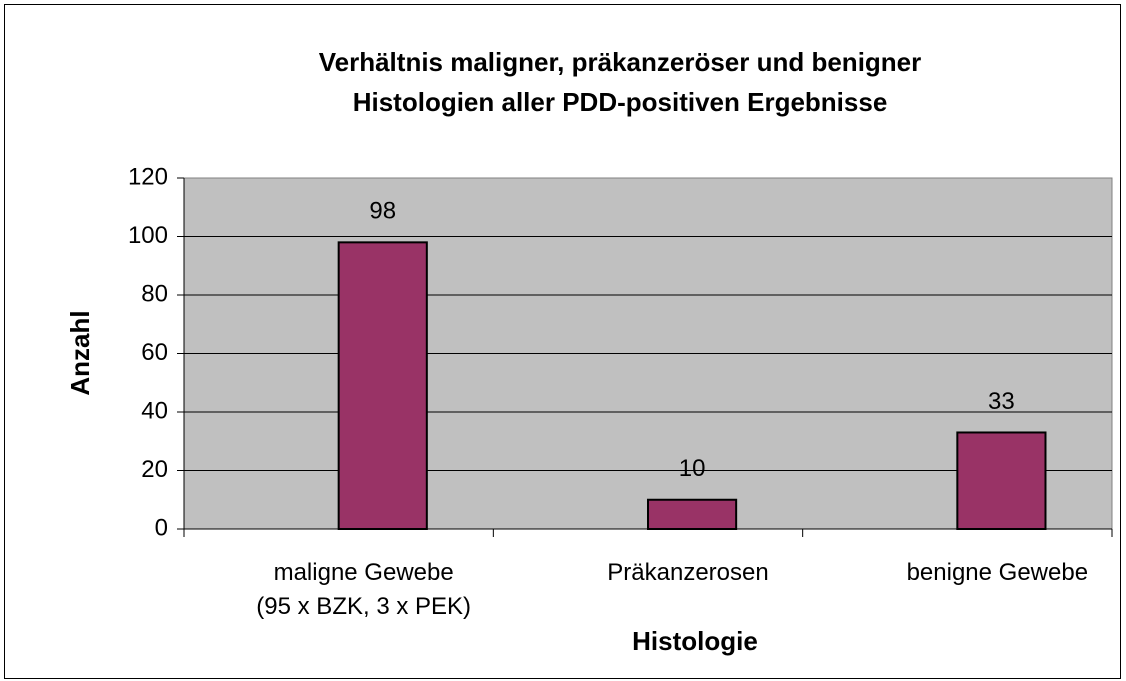  What do you see at coordinates (997, 572) in the screenshot?
I see `x-tick-label: benigne Gewebe` at bounding box center [997, 572].